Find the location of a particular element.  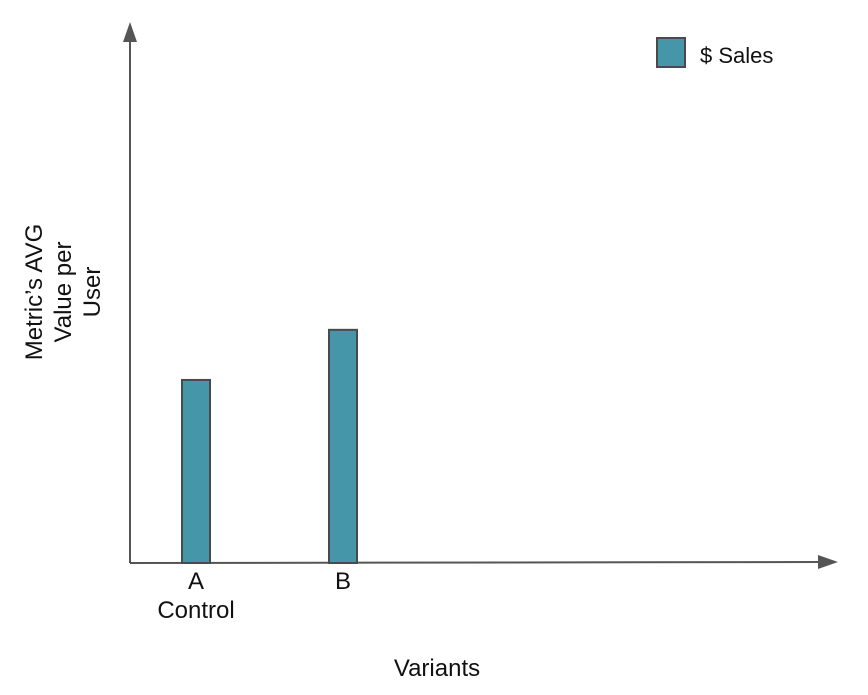

x-axis-label: Variants is located at coordinates (437, 668).